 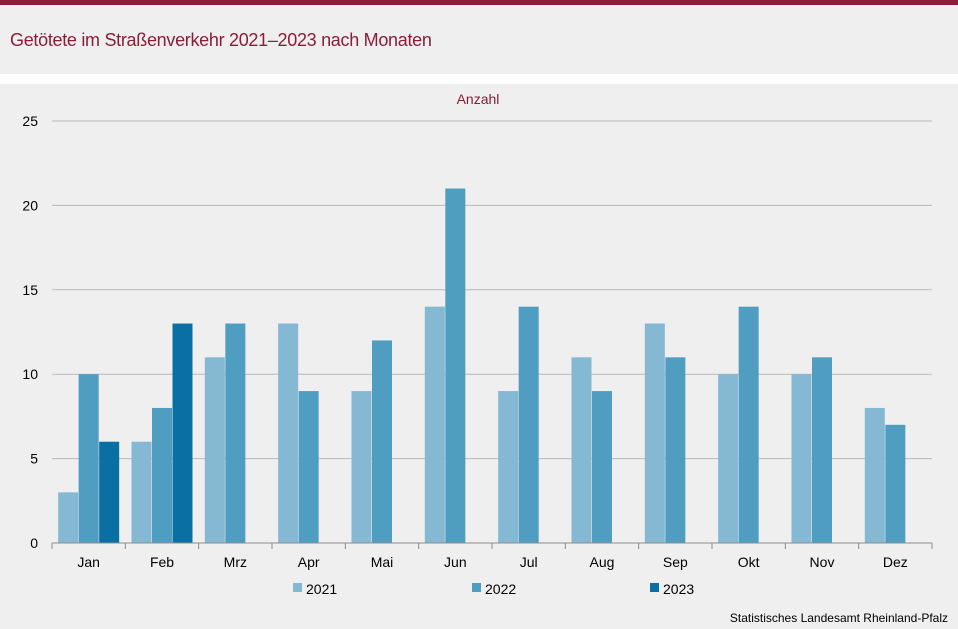 What do you see at coordinates (88, 458) in the screenshot?
I see `bar-2022-jan` at bounding box center [88, 458].